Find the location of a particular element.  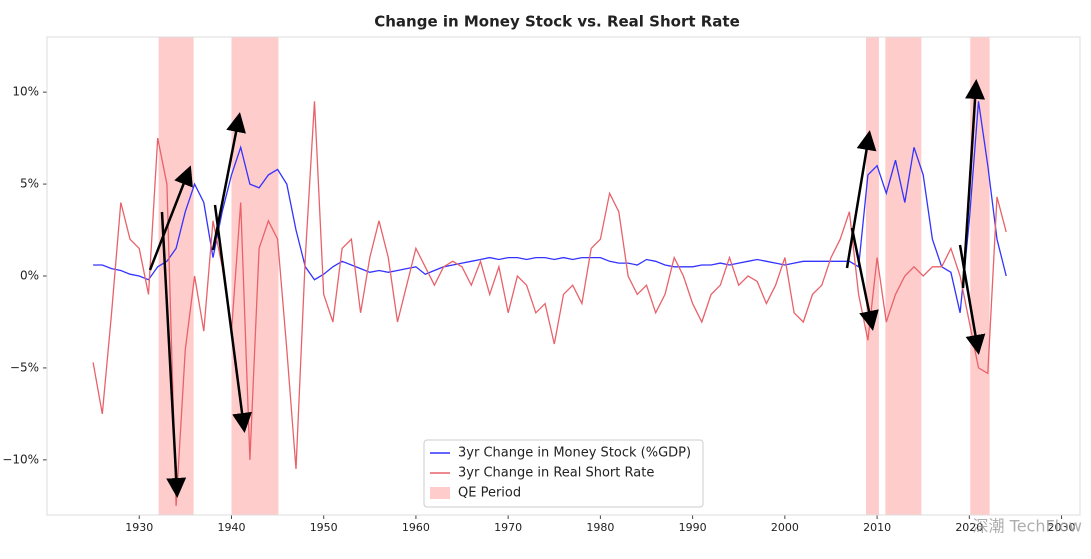

x-tick-label: 1980 is located at coordinates (600, 527).